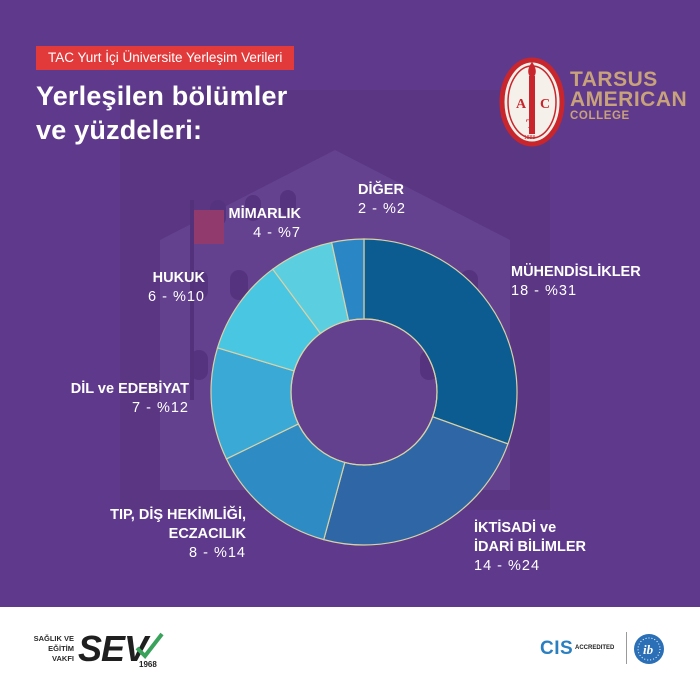 This screenshot has height=700, width=700. Describe the element at coordinates (162, 288) in the screenshot. I see `label-hukuk: HUKUK 6 - %10` at that location.